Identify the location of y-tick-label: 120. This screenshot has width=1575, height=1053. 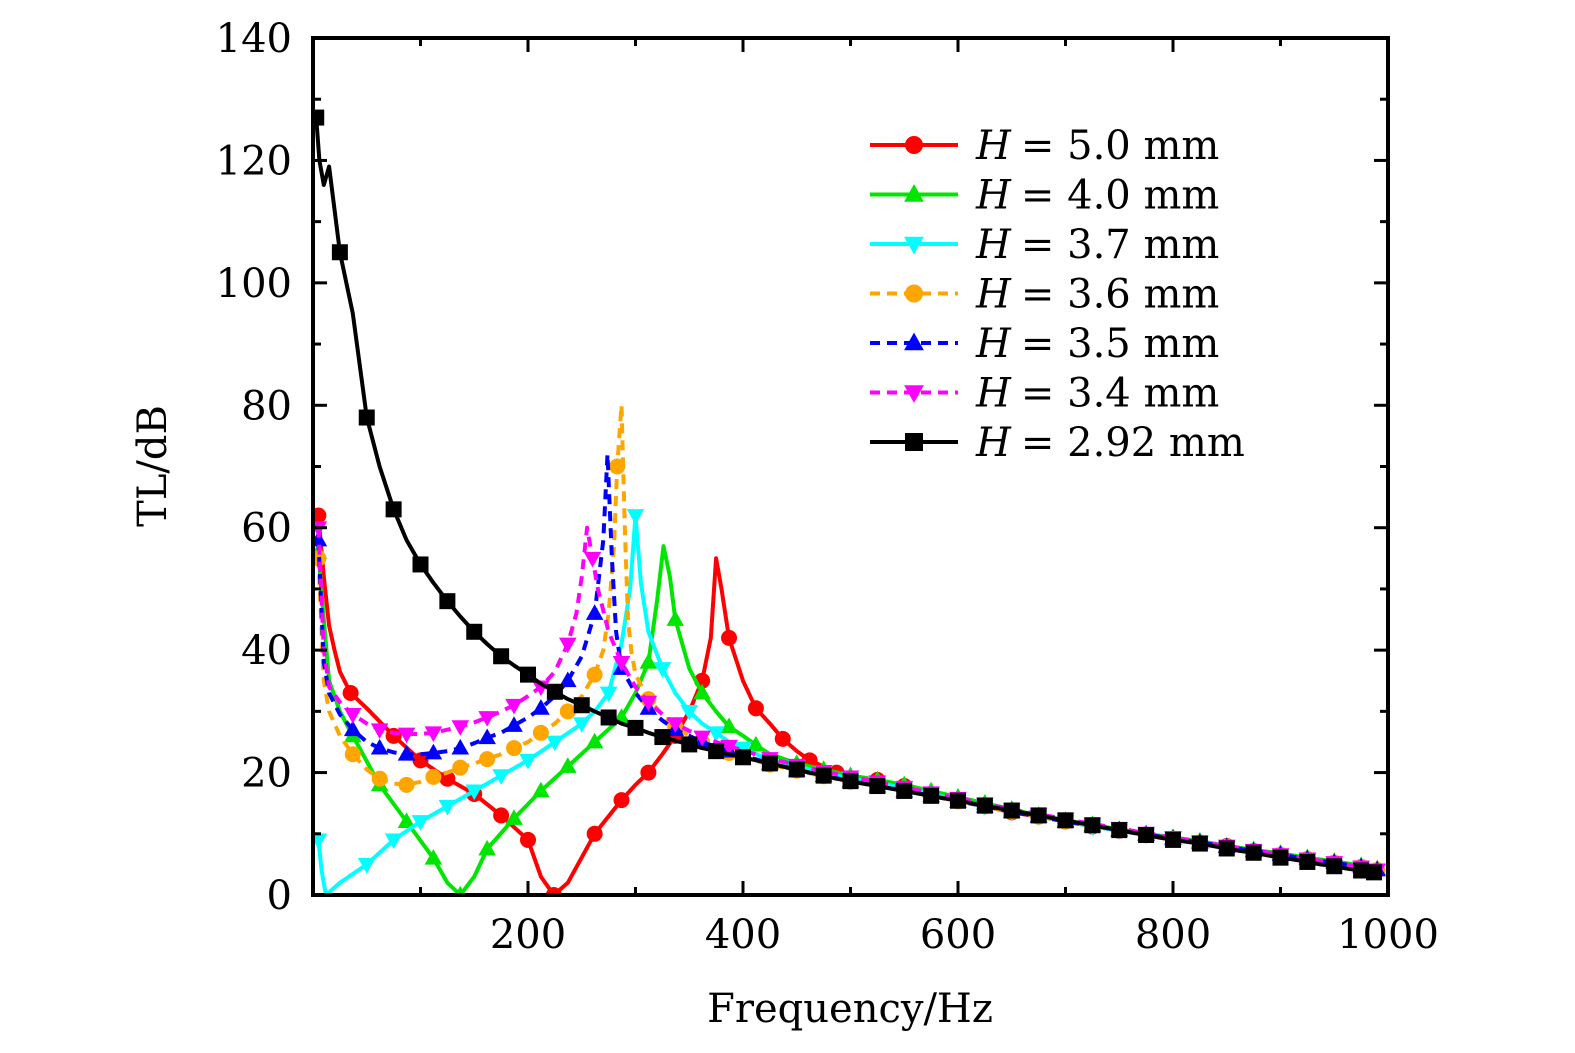
(254, 161).